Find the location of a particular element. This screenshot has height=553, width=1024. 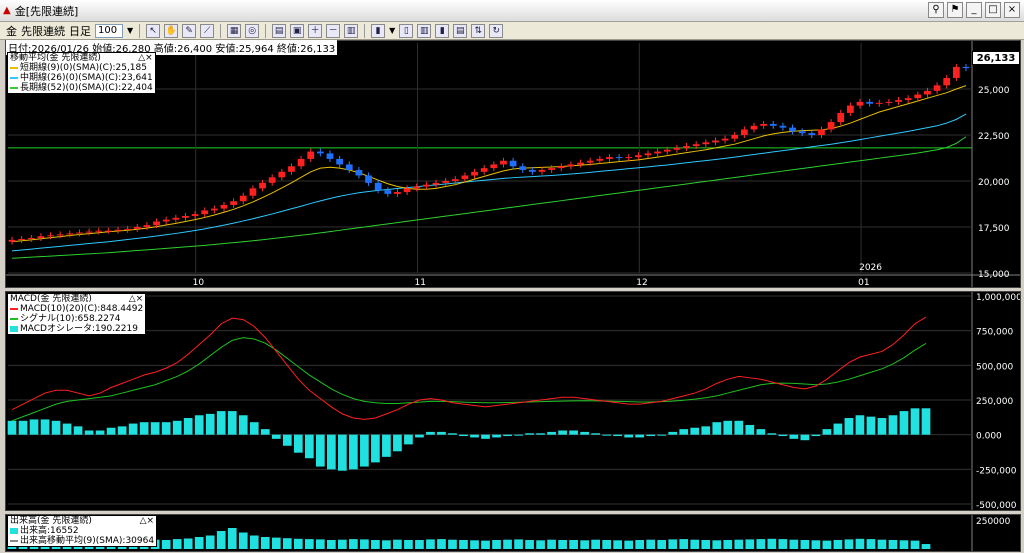

stack-icon: ▤ is located at coordinates (460, 30).